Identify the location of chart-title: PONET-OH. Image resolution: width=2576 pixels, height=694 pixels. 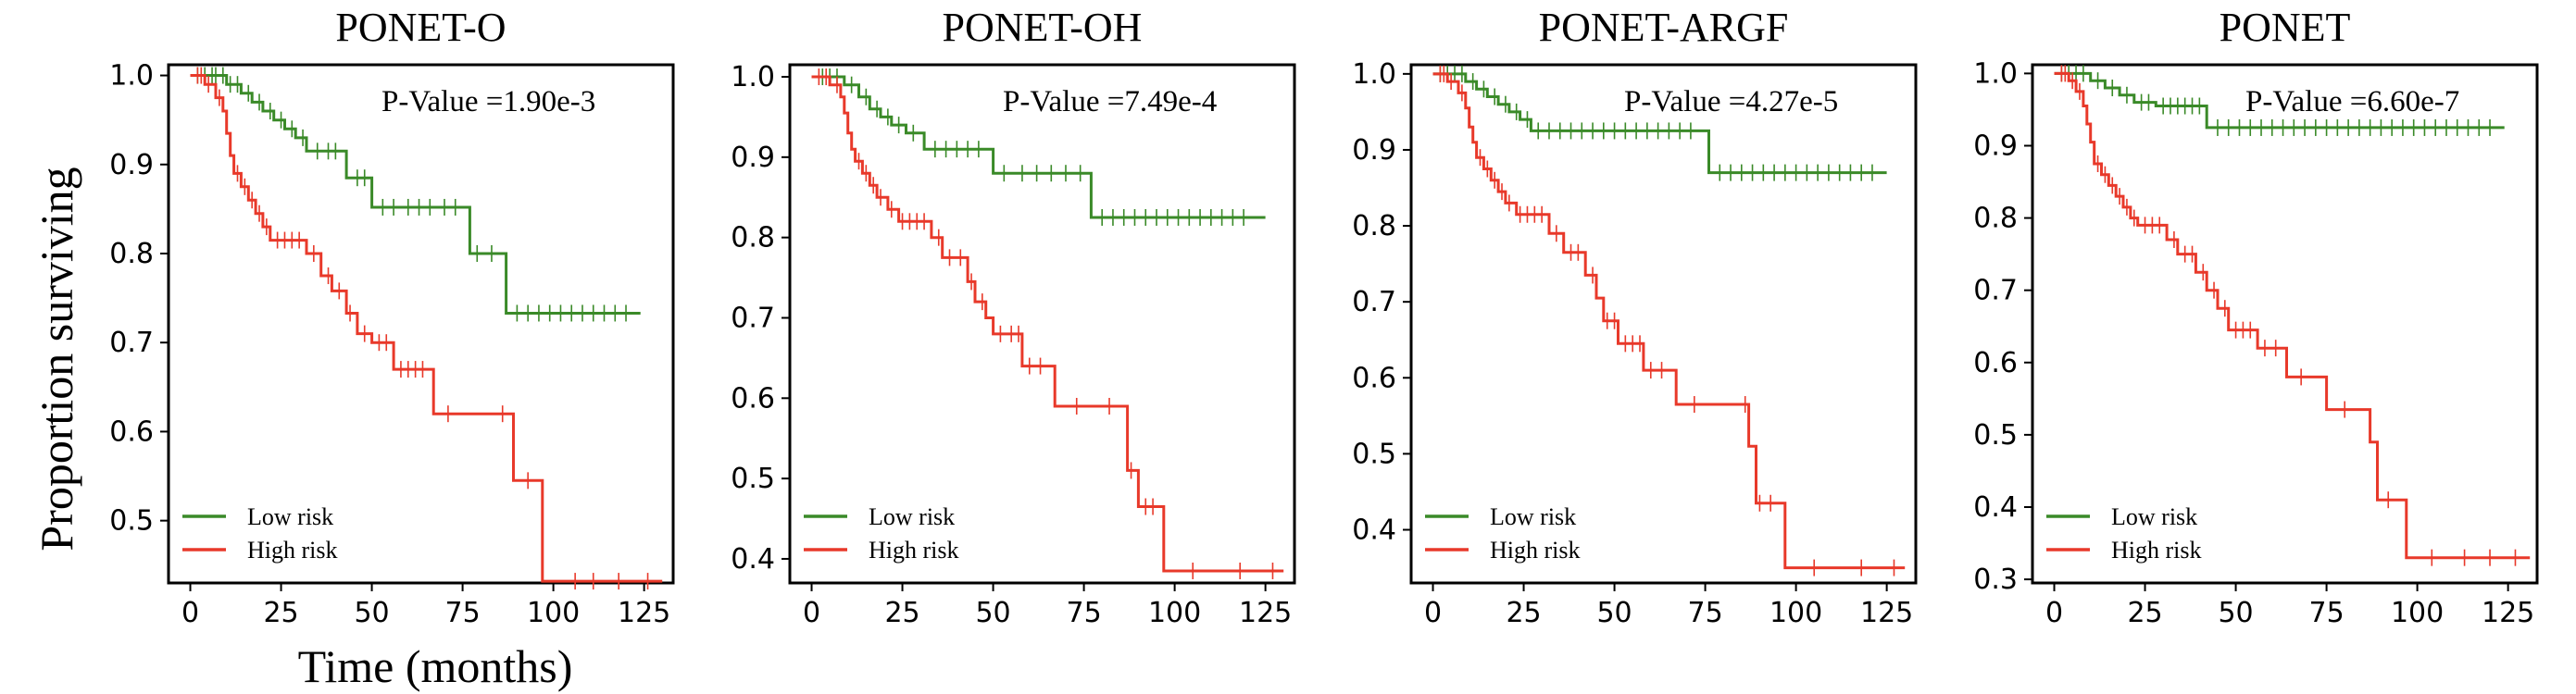
(1043, 27).